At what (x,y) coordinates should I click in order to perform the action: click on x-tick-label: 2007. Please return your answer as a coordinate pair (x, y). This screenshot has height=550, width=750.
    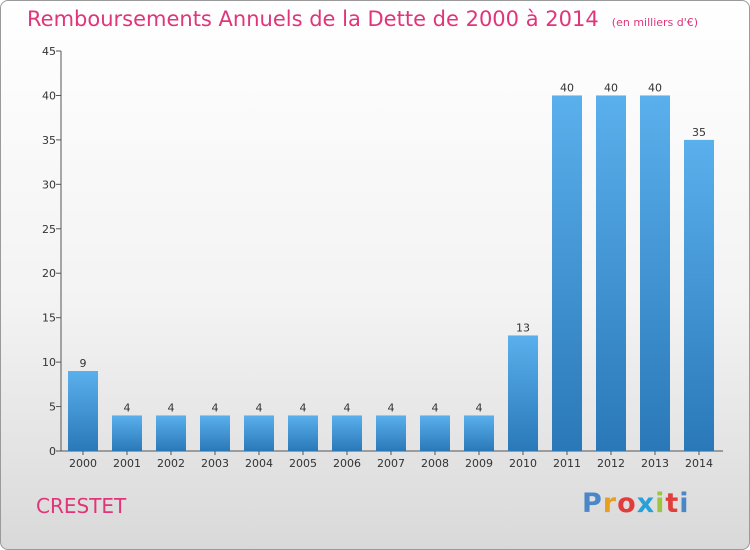
    Looking at the image, I should click on (391, 463).